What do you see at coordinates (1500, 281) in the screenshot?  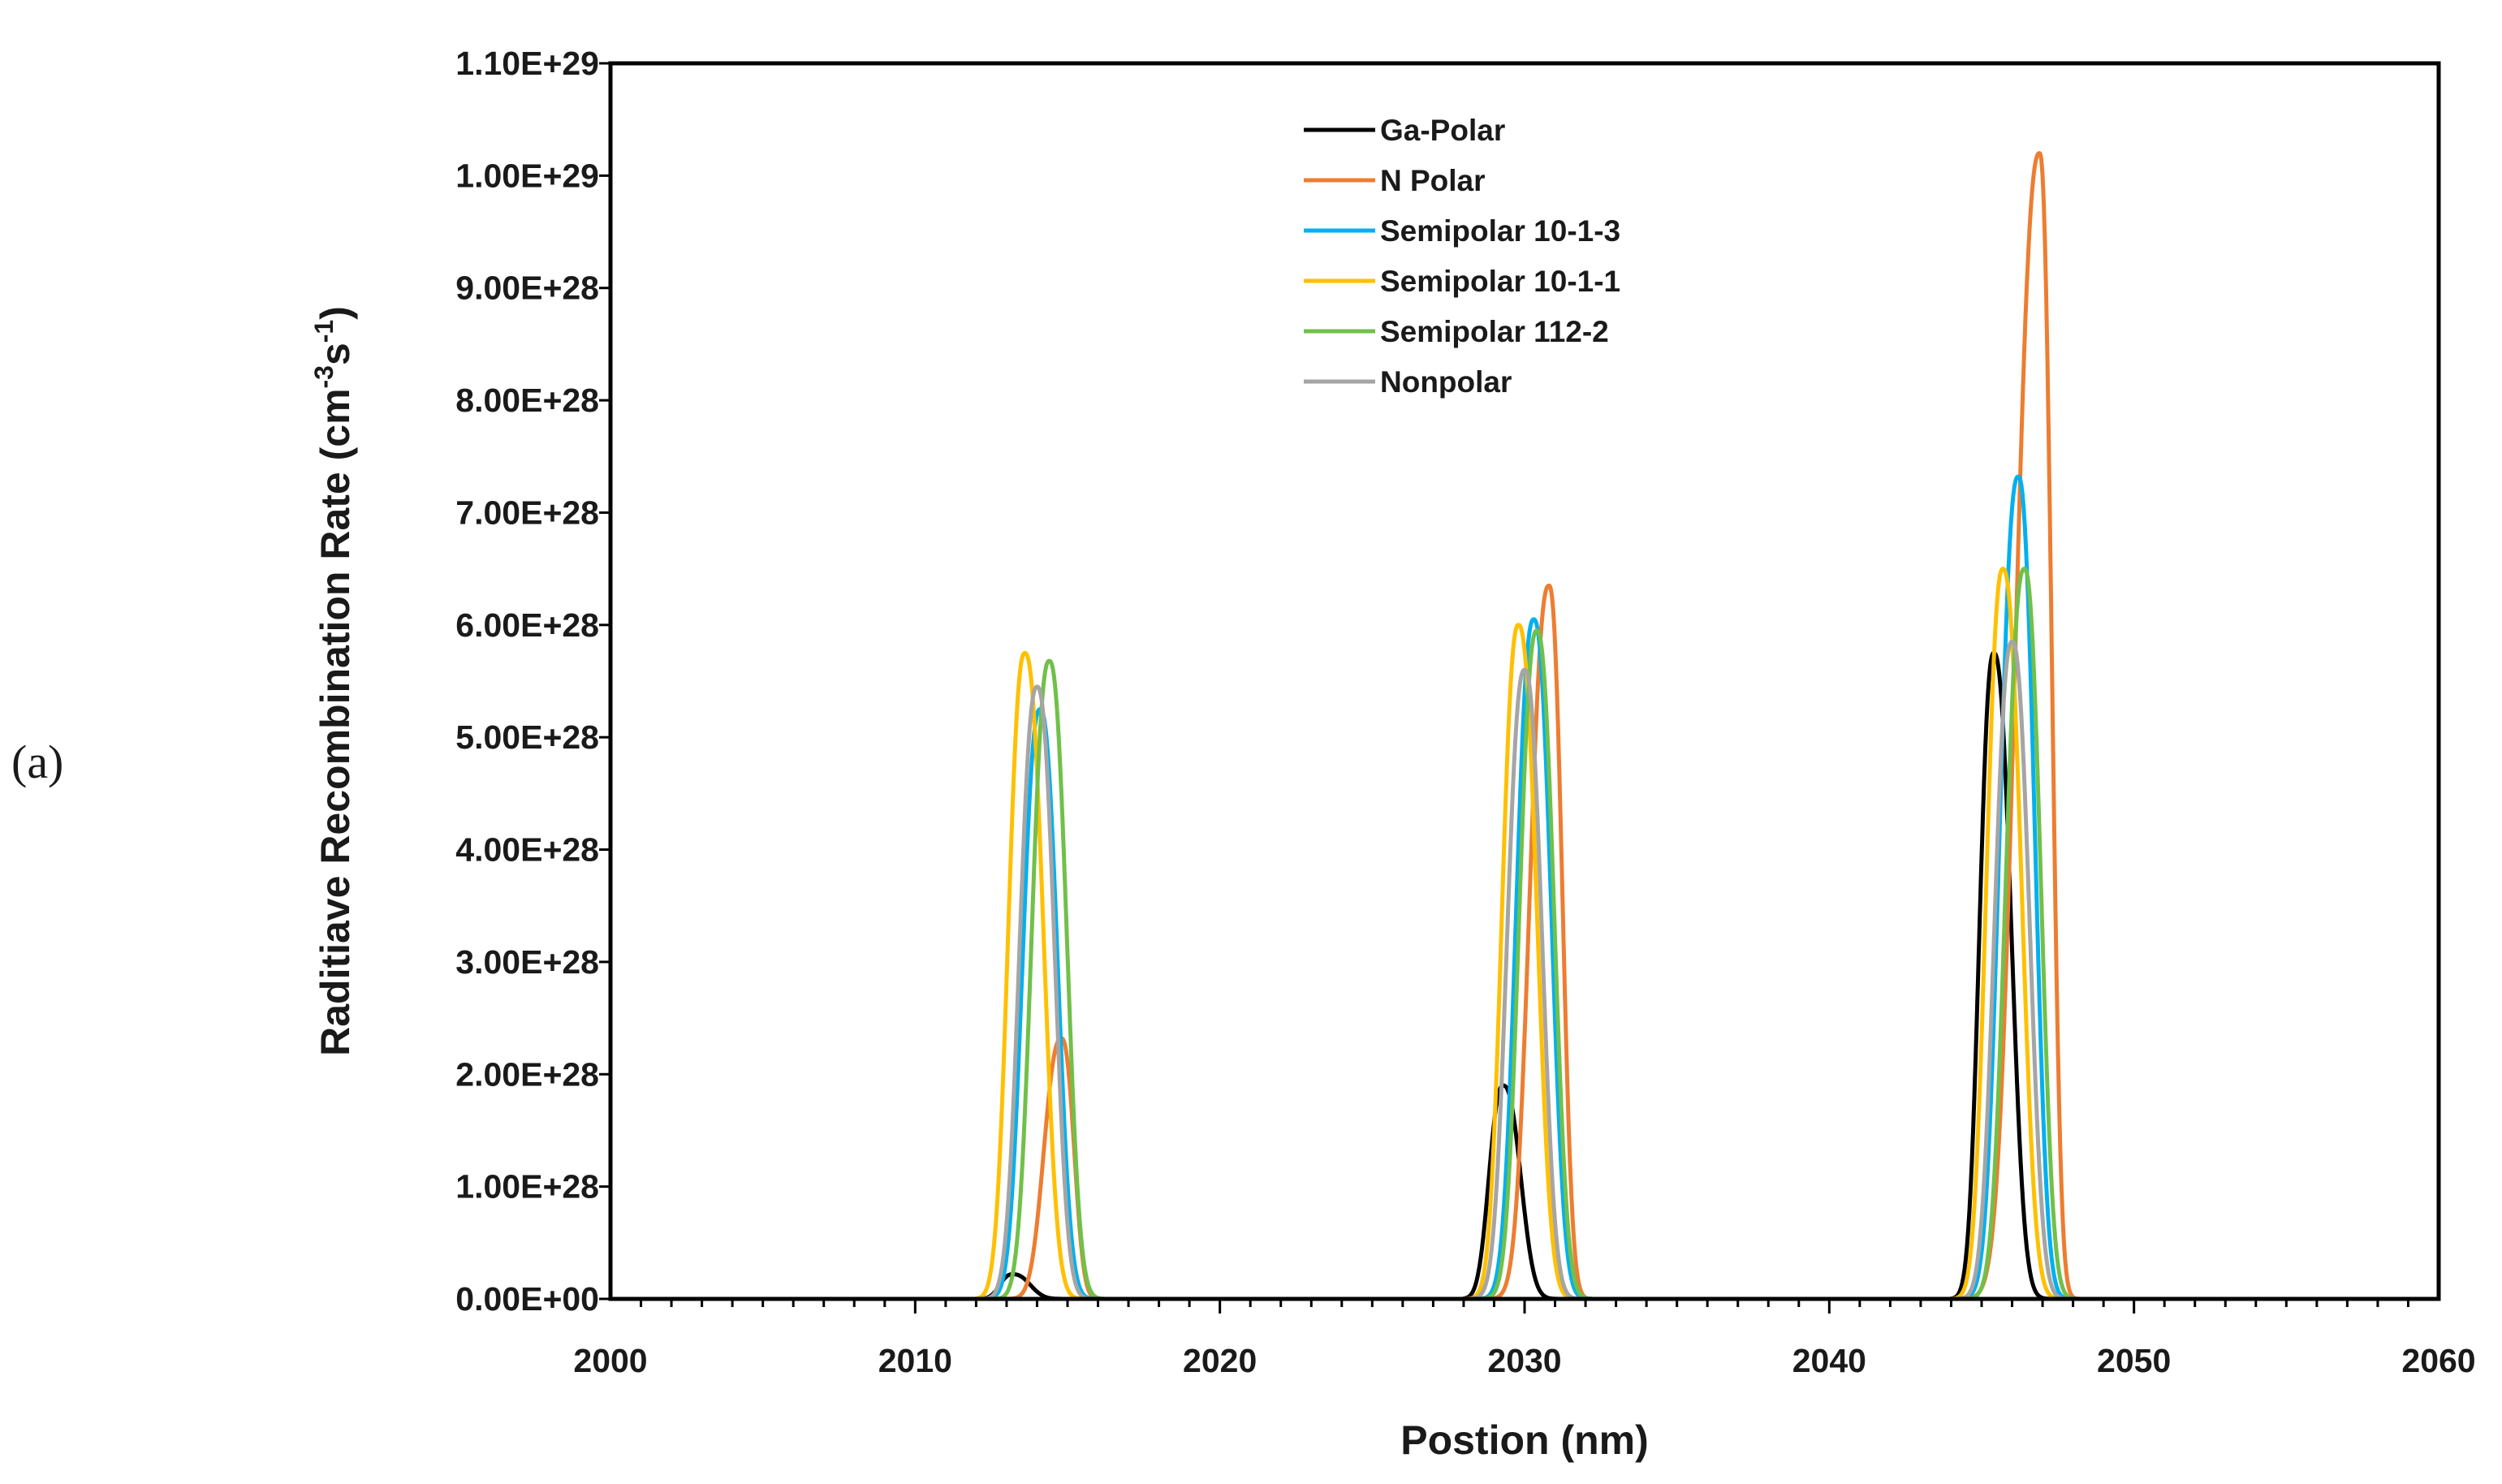 I see `legend-label-semipolar-10-1-1: Semipolar 10-1-1` at bounding box center [1500, 281].